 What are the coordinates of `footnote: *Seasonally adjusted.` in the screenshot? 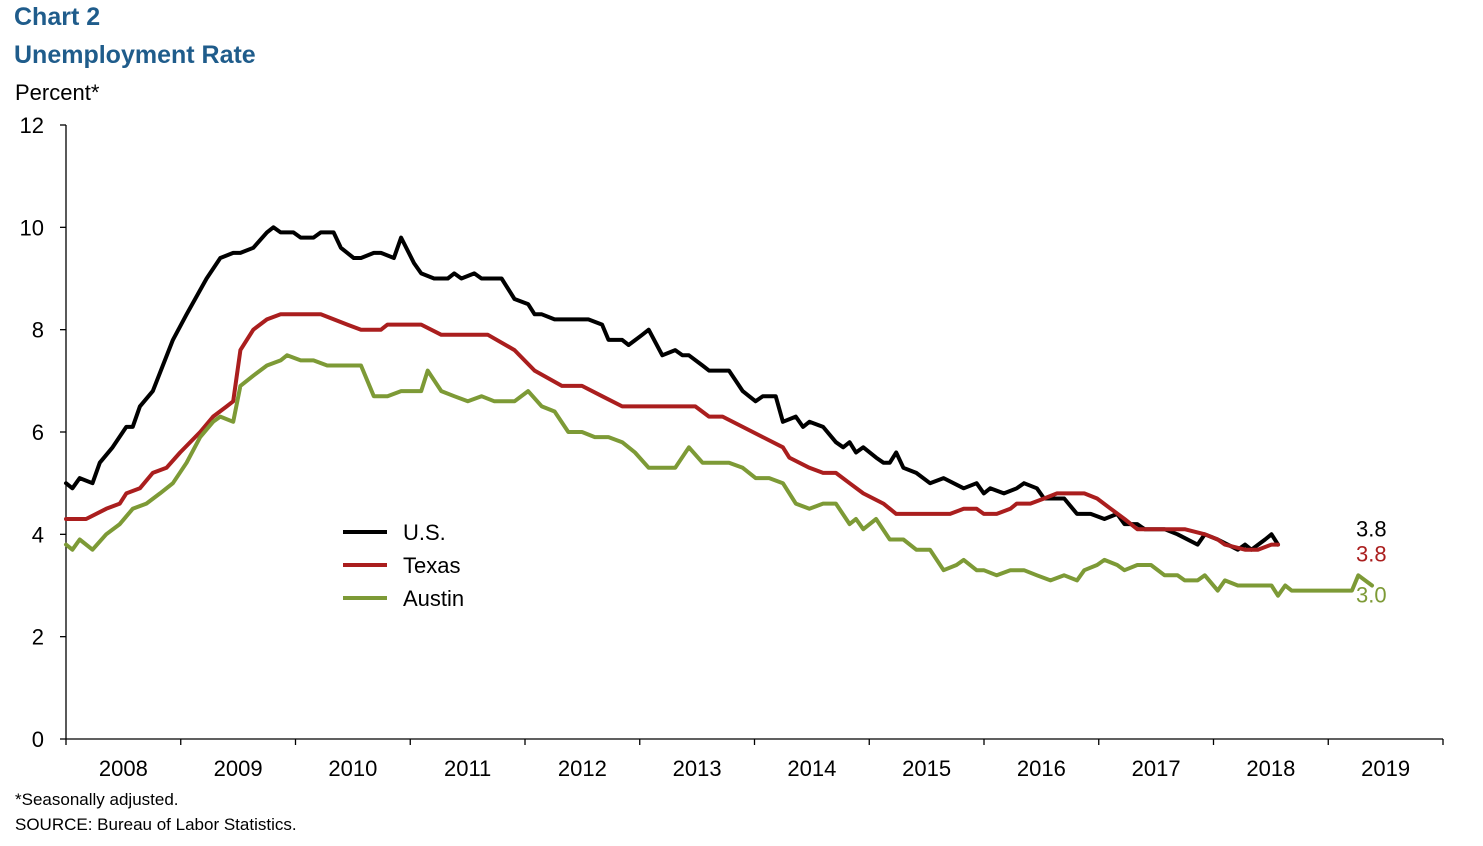 It's located at (97, 799).